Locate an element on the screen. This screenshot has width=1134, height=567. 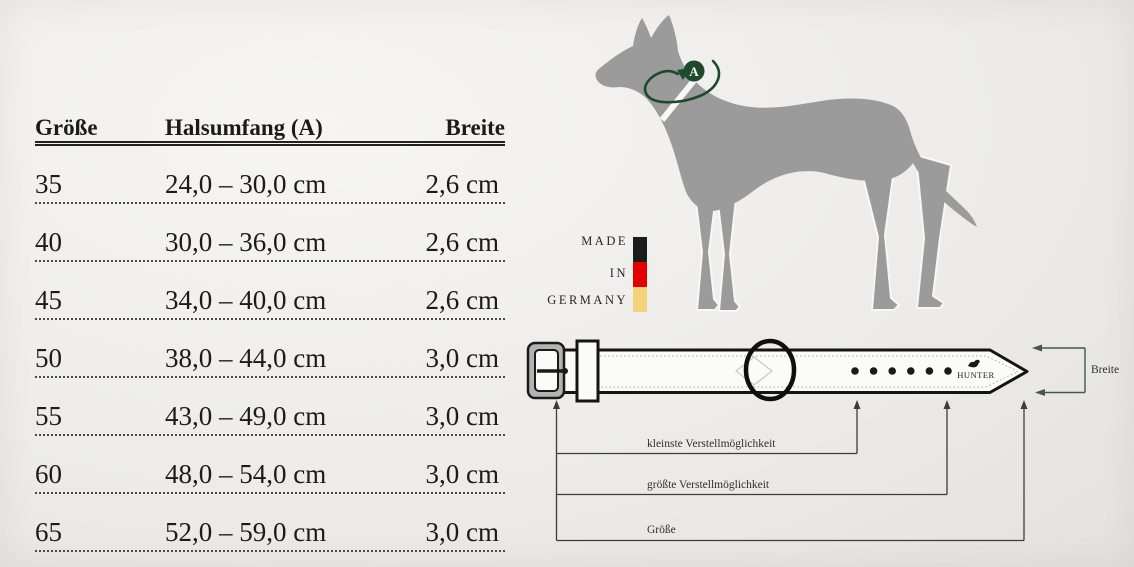
neck-measure-arrow-icon: A is located at coordinates (682, 81).